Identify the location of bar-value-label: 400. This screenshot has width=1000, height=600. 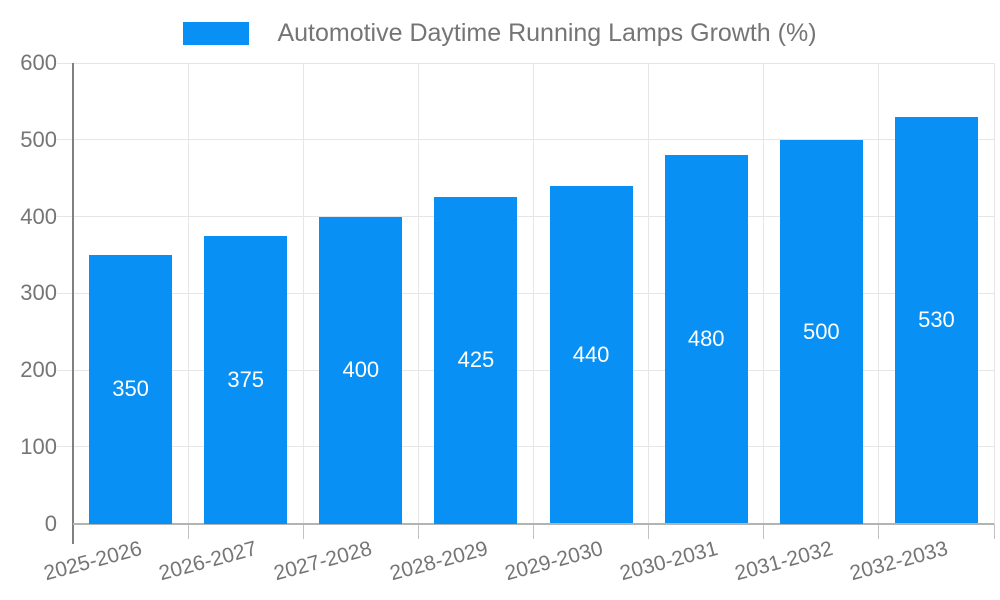
(361, 369).